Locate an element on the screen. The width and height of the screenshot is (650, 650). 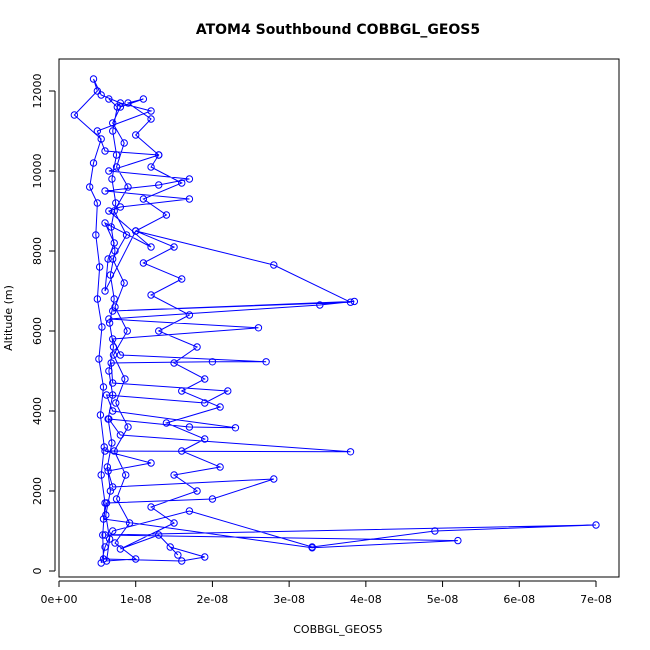
x-tick-label: 1e-08 is located at coordinates (136, 599).